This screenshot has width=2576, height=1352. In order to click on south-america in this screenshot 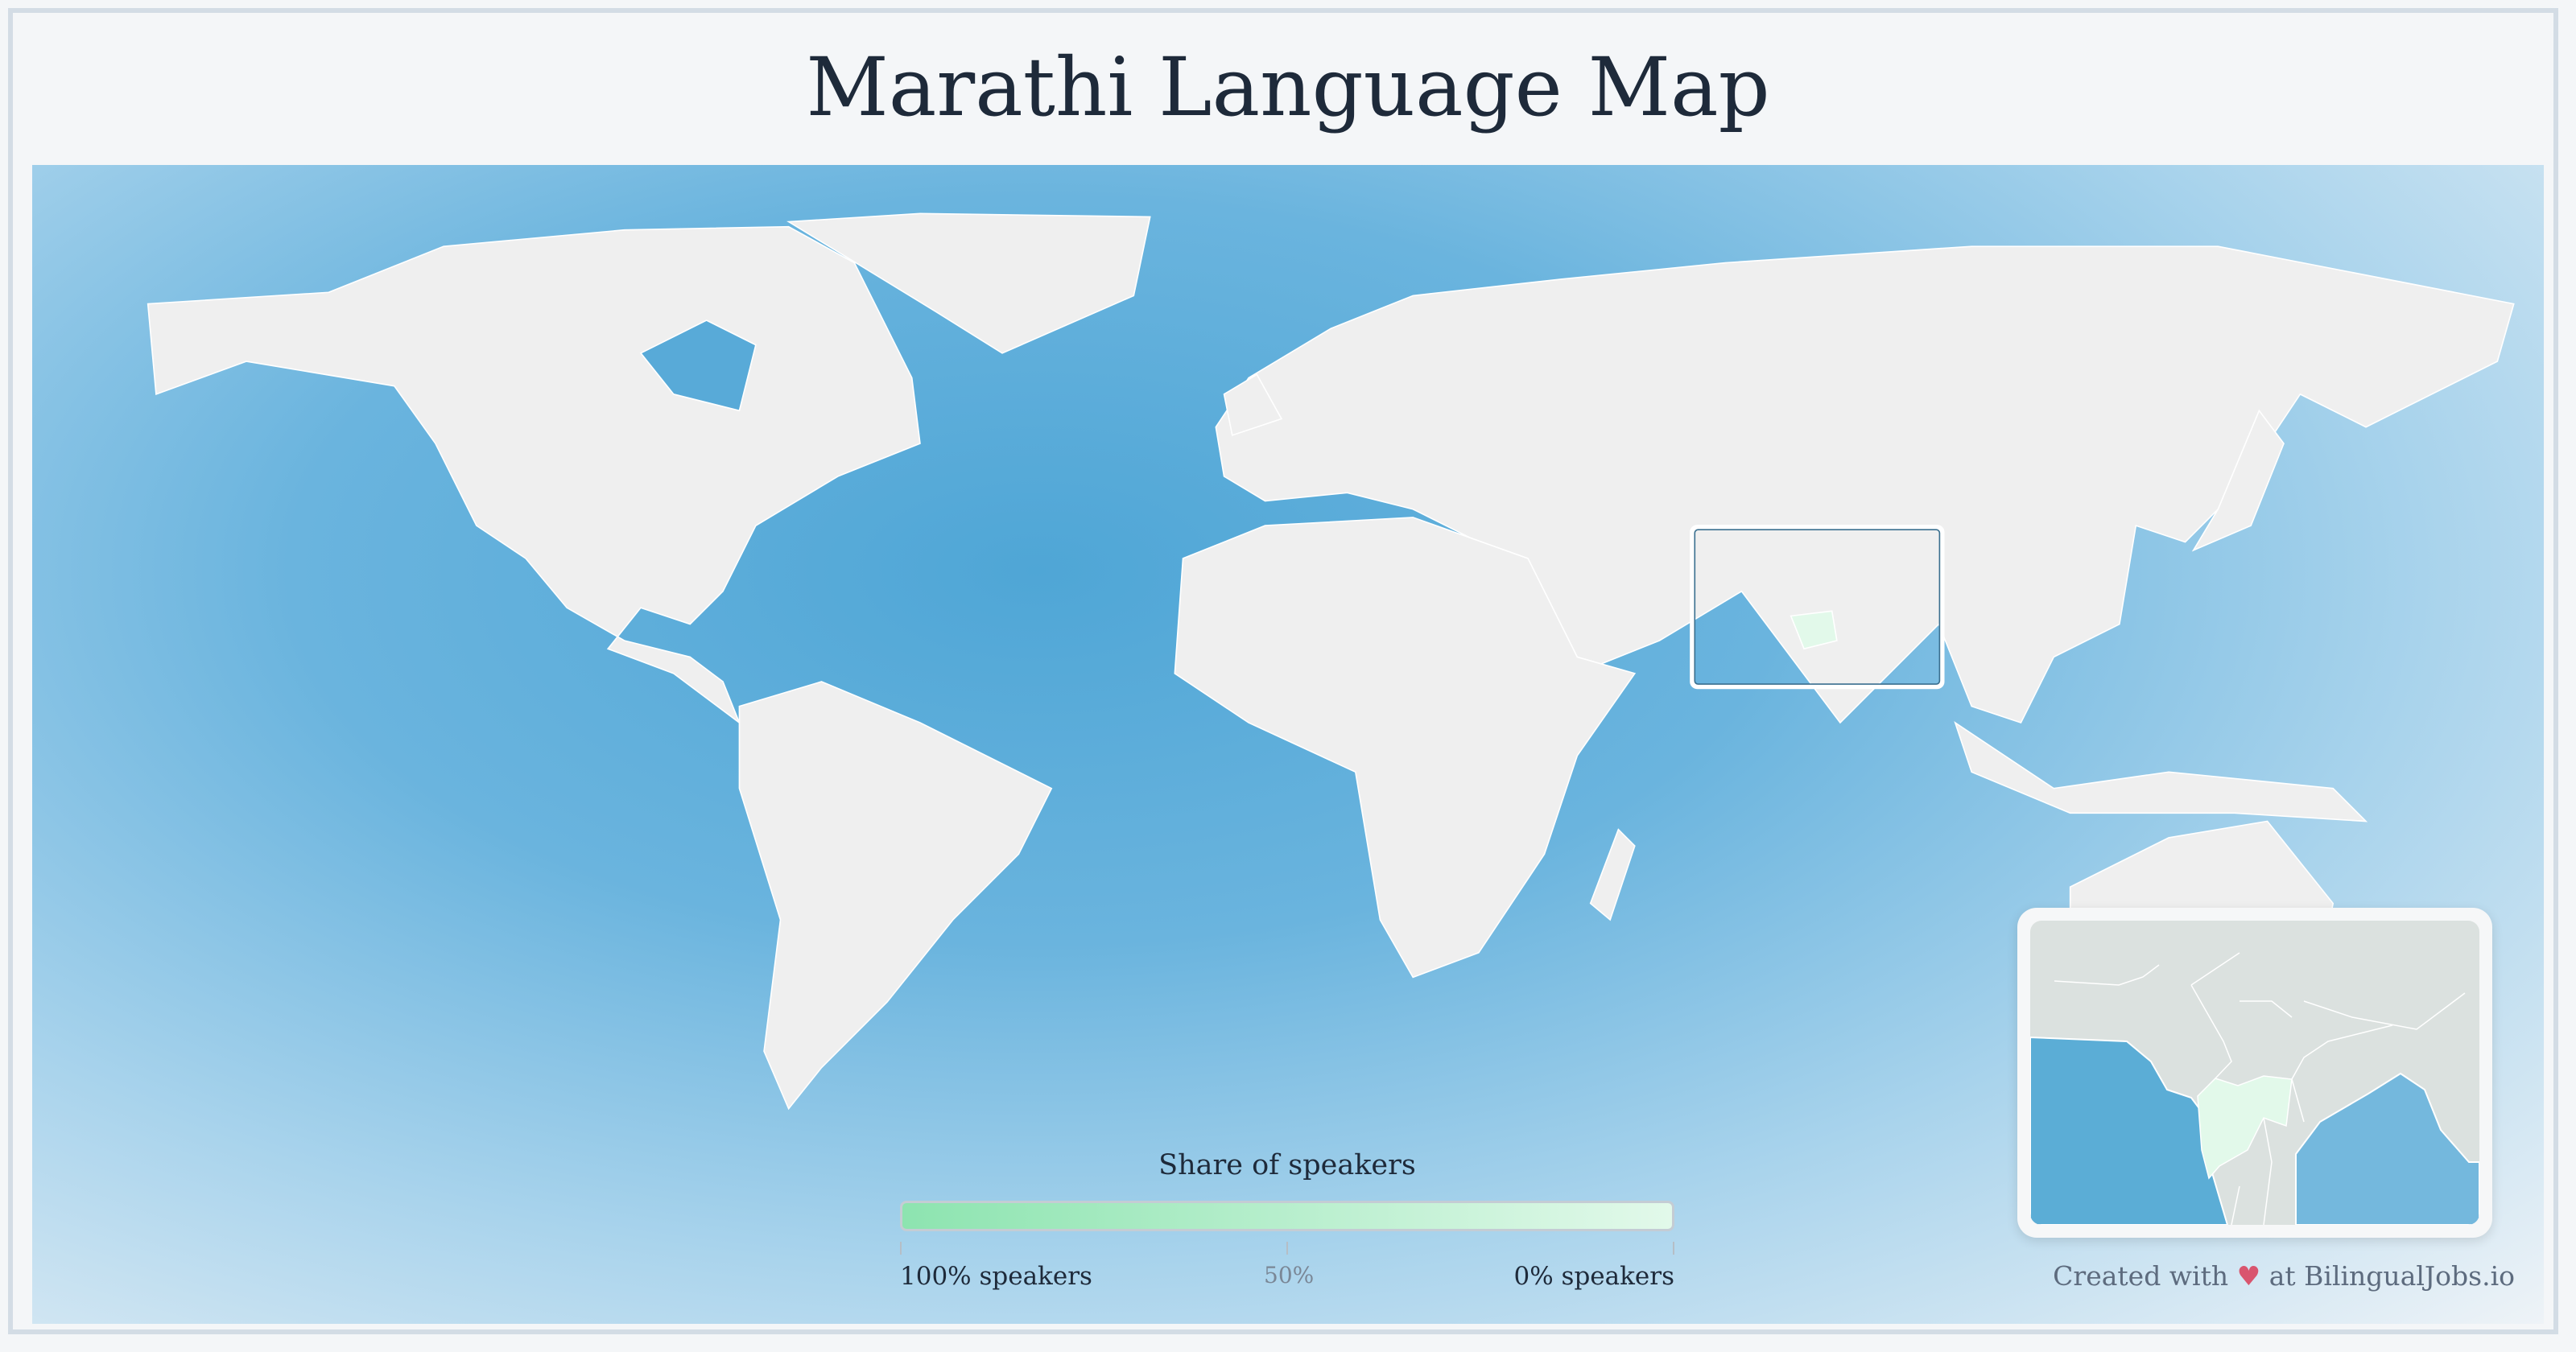, I will do `click(895, 896)`.